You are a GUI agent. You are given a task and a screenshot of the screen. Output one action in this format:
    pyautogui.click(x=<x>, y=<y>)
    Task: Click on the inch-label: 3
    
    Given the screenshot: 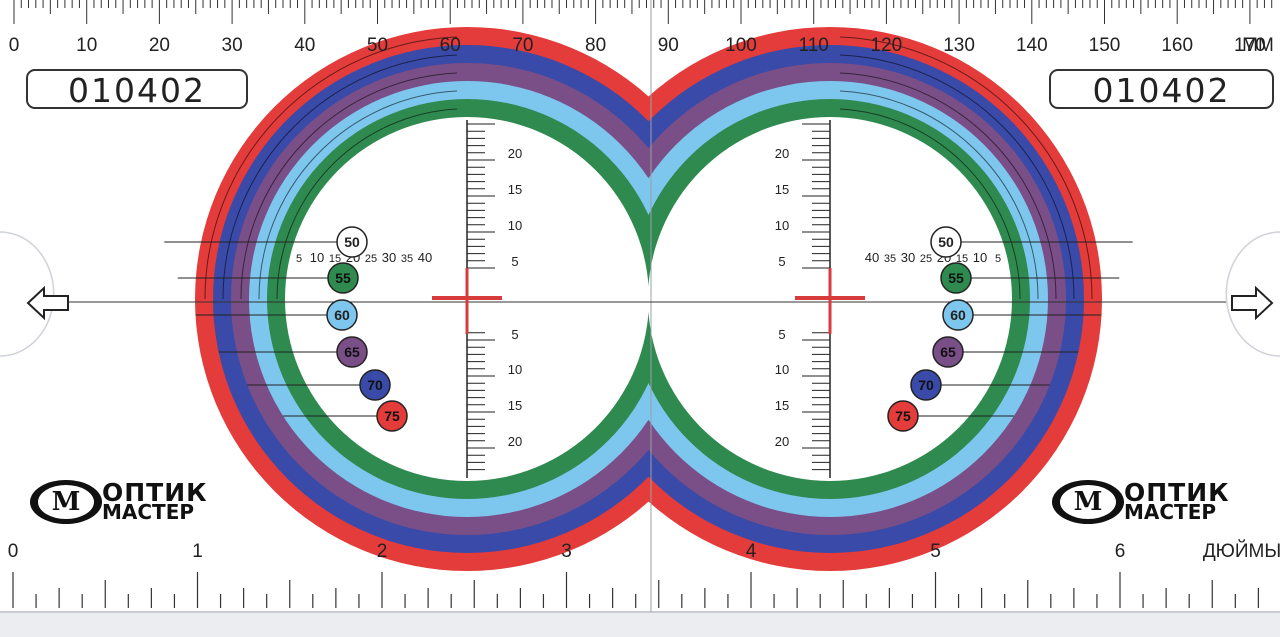 What is the action you would take?
    pyautogui.click(x=566, y=551)
    